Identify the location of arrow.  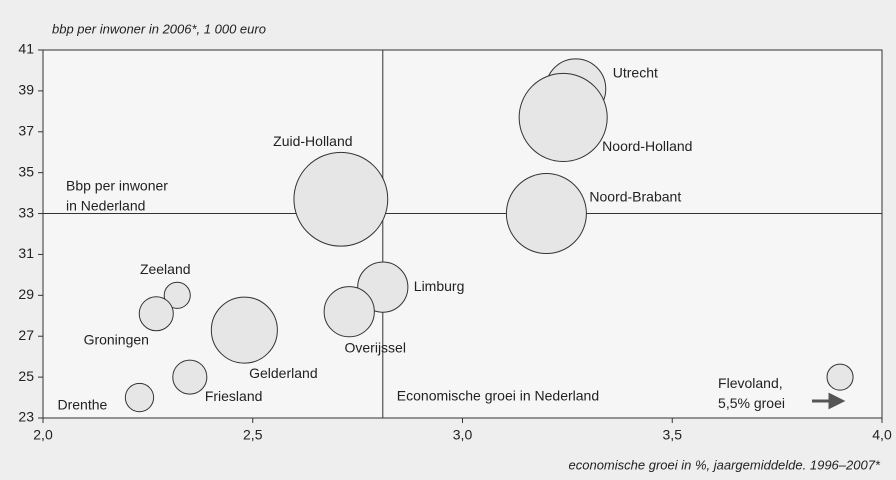
(829, 401).